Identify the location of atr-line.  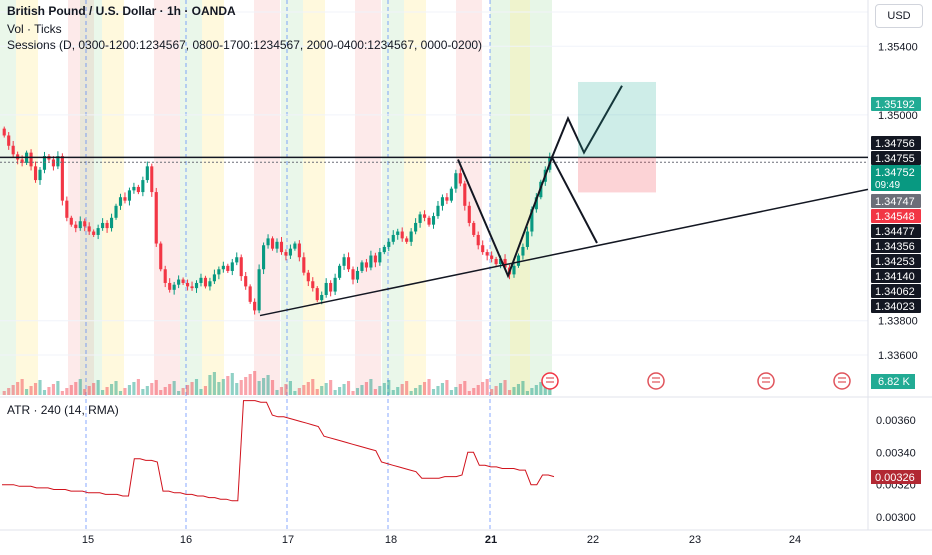
(278, 451).